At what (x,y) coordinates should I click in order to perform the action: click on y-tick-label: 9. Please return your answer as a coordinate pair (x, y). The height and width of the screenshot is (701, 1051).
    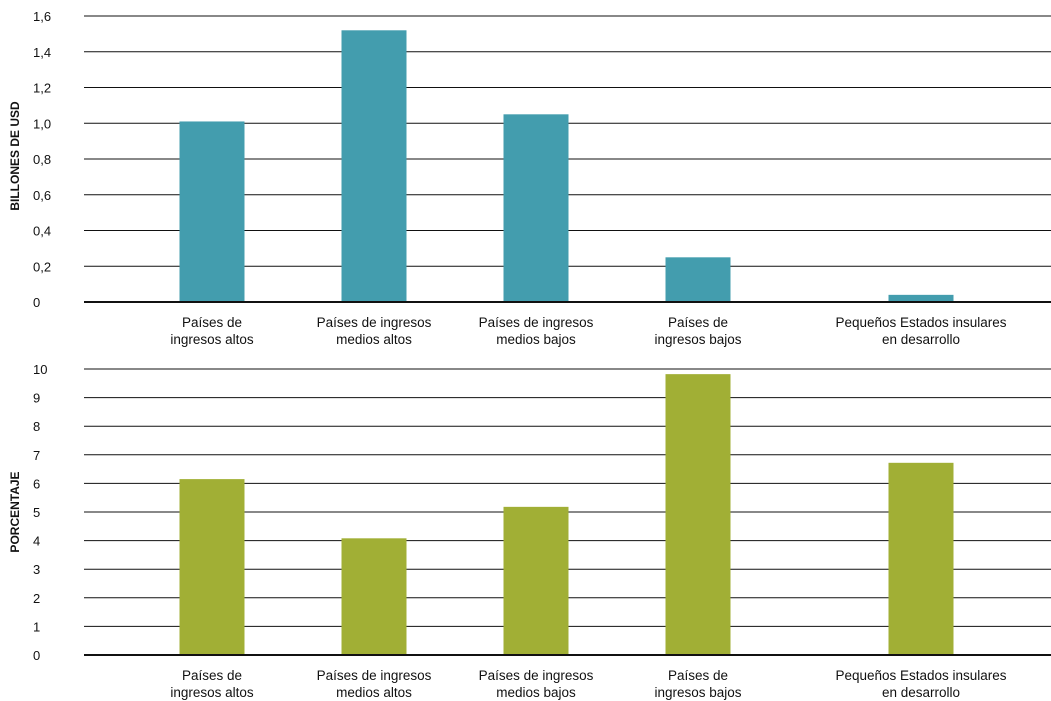
    Looking at the image, I should click on (36, 398).